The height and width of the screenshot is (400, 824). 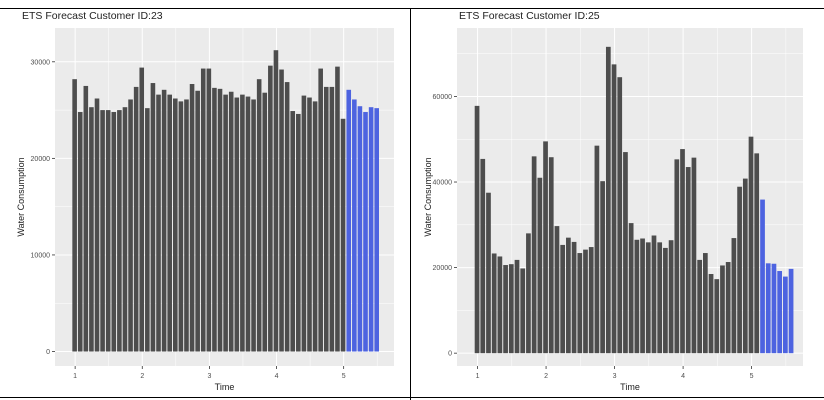 I want to click on x-tick-label: 3, so click(x=209, y=376).